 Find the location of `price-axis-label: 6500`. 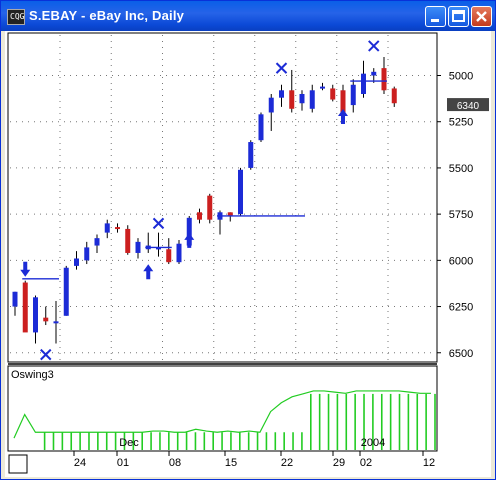

price-axis-label: 6500 is located at coordinates (461, 354).